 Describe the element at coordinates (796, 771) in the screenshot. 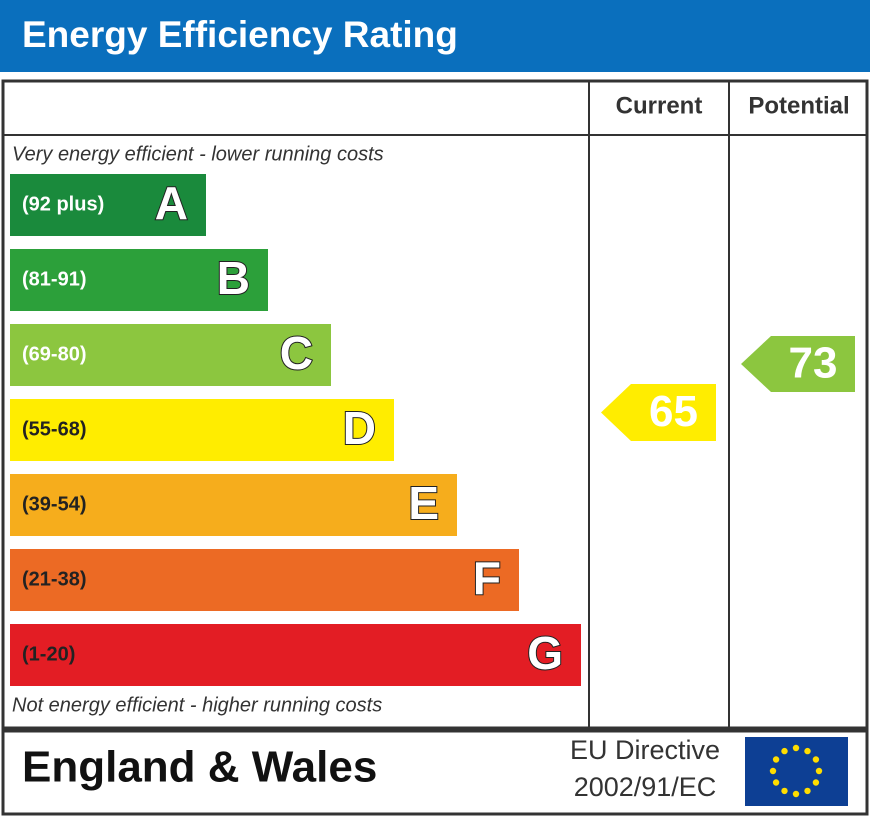

I see `eu-stars` at that location.